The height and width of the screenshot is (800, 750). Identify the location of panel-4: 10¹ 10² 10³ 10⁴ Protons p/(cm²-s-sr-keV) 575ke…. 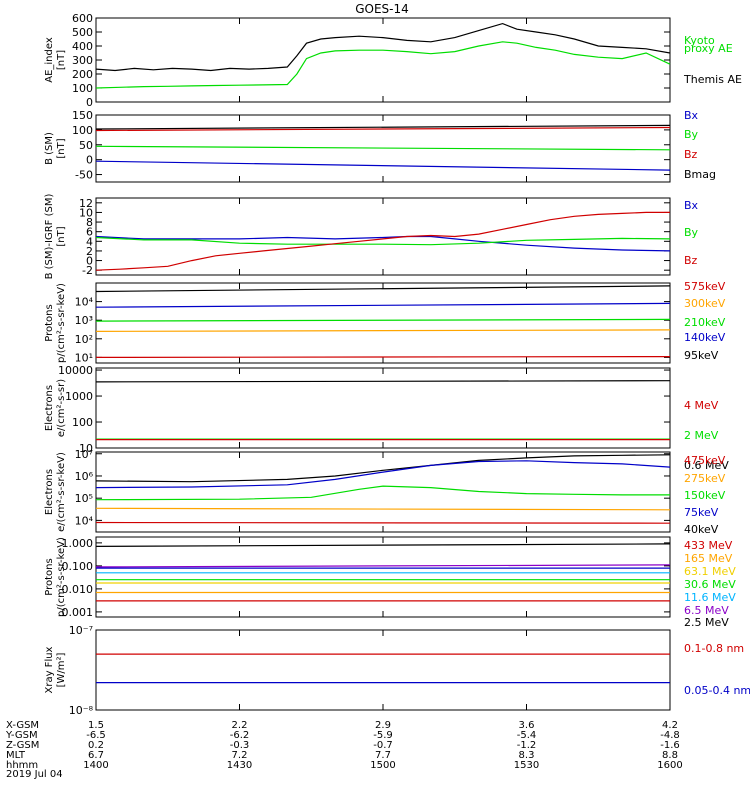
(385, 322).